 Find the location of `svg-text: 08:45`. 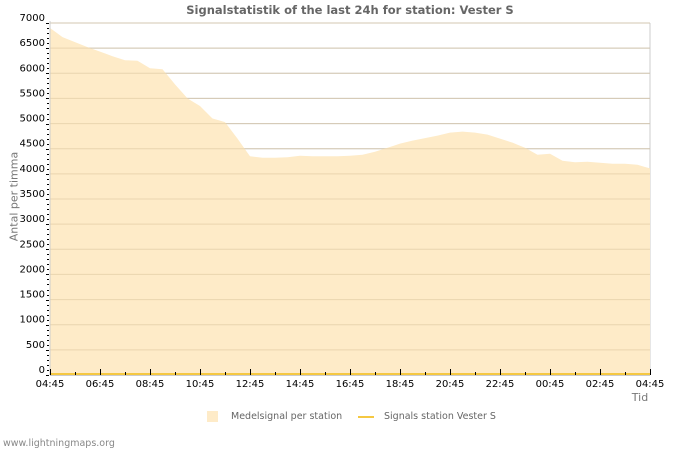

svg-text: 08:45 is located at coordinates (150, 384).